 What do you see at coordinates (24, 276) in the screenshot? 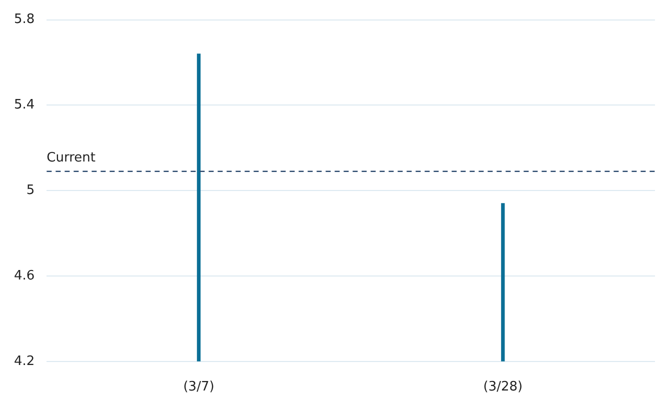
I see `y-tick-label: 4.6` at bounding box center [24, 276].